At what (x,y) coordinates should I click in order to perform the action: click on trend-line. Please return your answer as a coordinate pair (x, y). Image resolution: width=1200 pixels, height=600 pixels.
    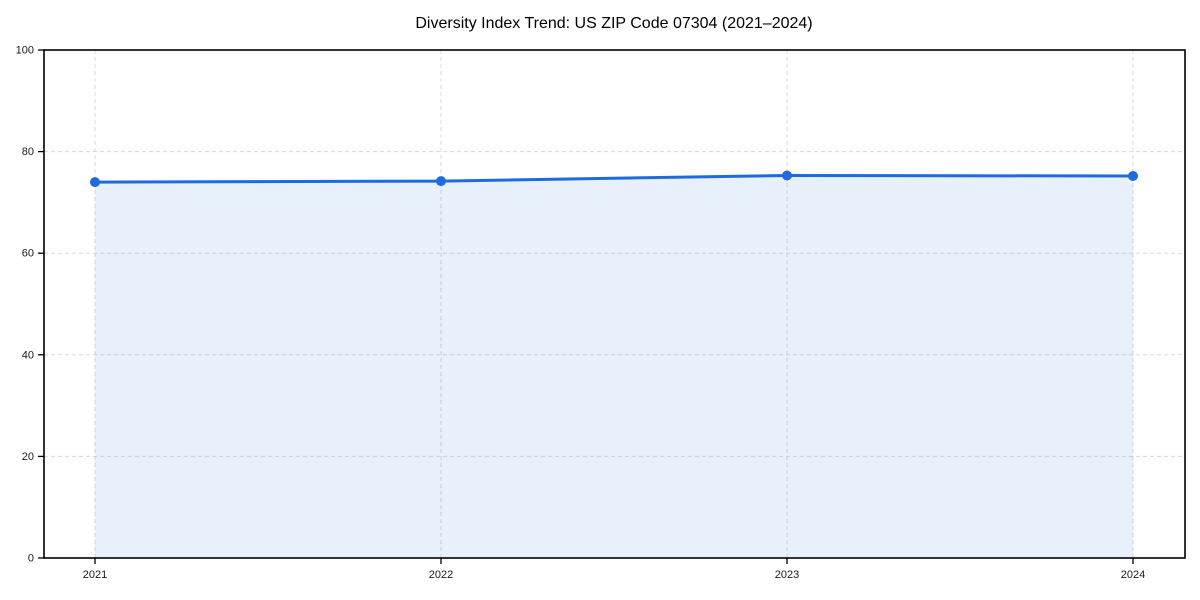
    Looking at the image, I should click on (614, 178).